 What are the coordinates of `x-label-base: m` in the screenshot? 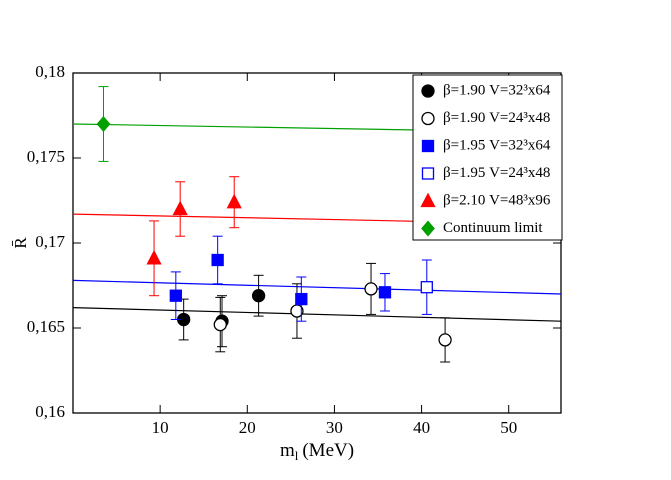 It's located at (287, 450).